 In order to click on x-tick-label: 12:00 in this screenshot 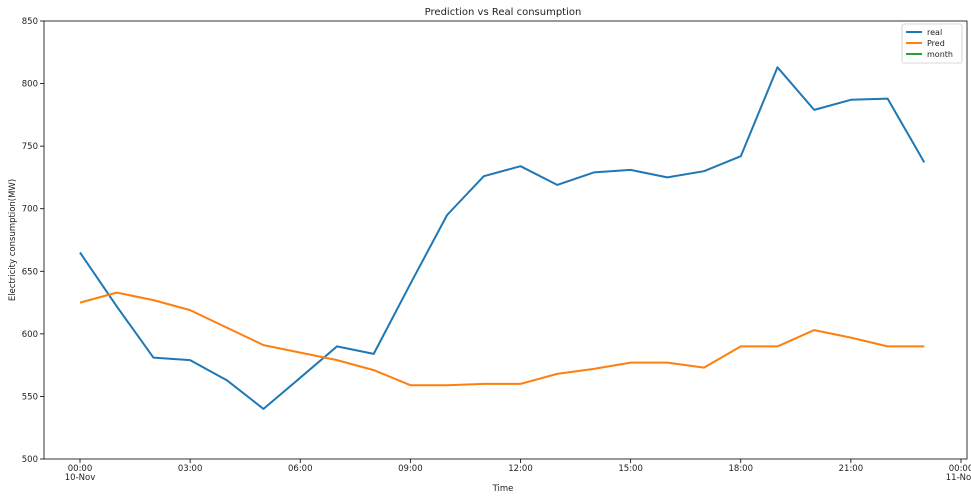, I will do `click(520, 469)`.